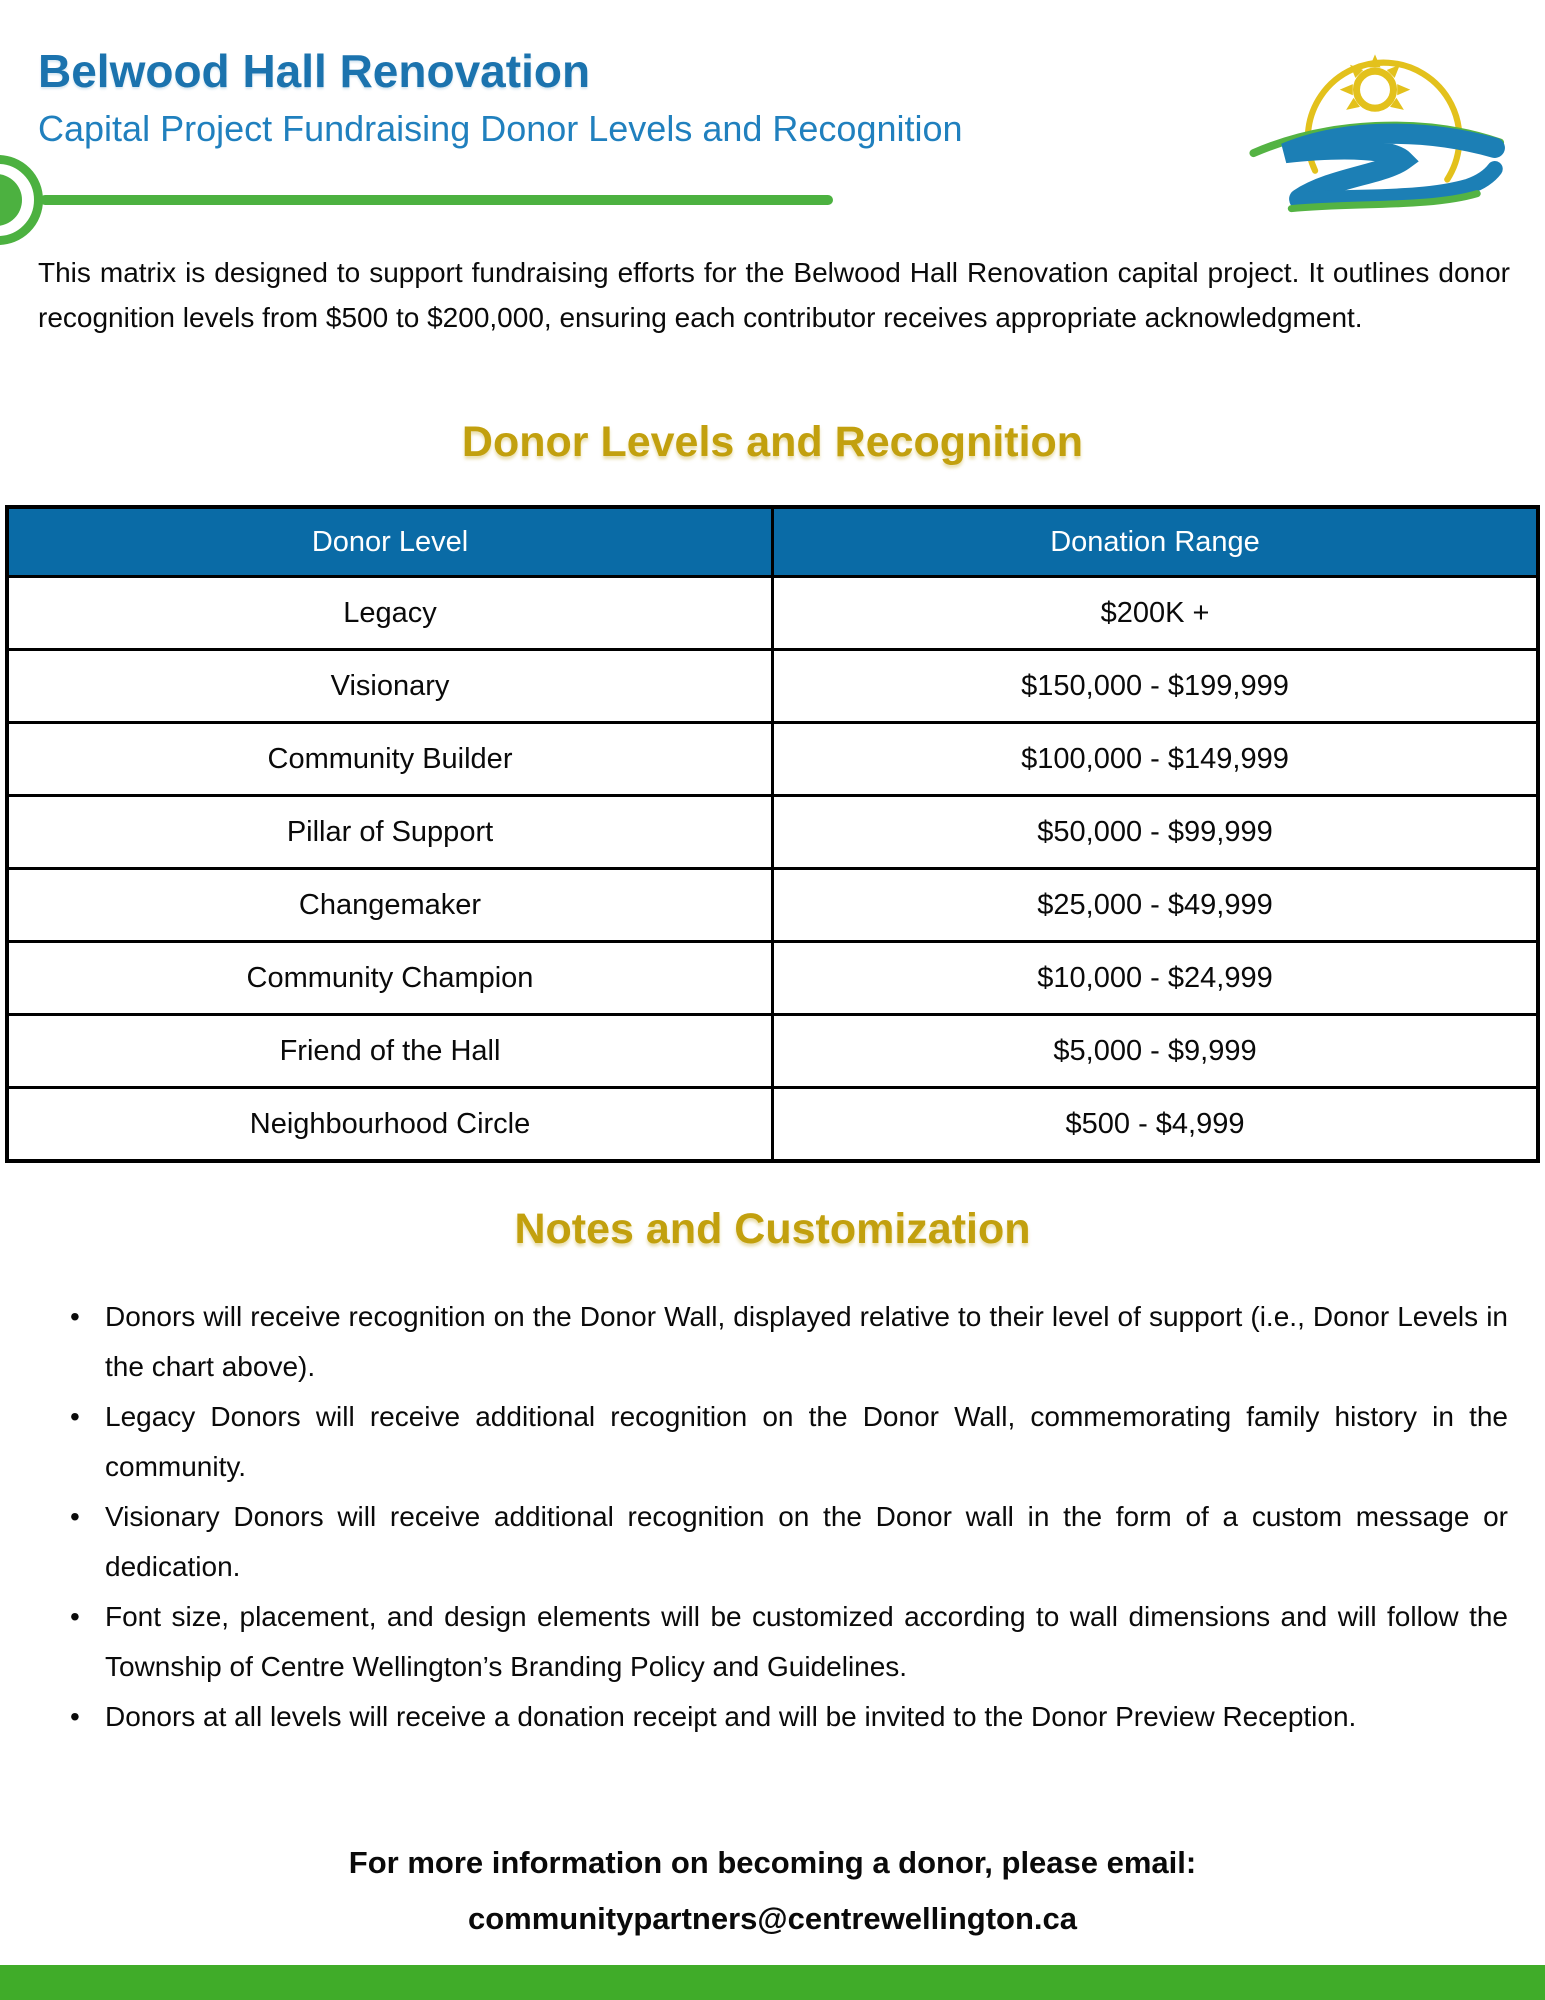 This screenshot has height=2000, width=1545. What do you see at coordinates (389, 686) in the screenshot?
I see `donor-level-cell: Visionary` at bounding box center [389, 686].